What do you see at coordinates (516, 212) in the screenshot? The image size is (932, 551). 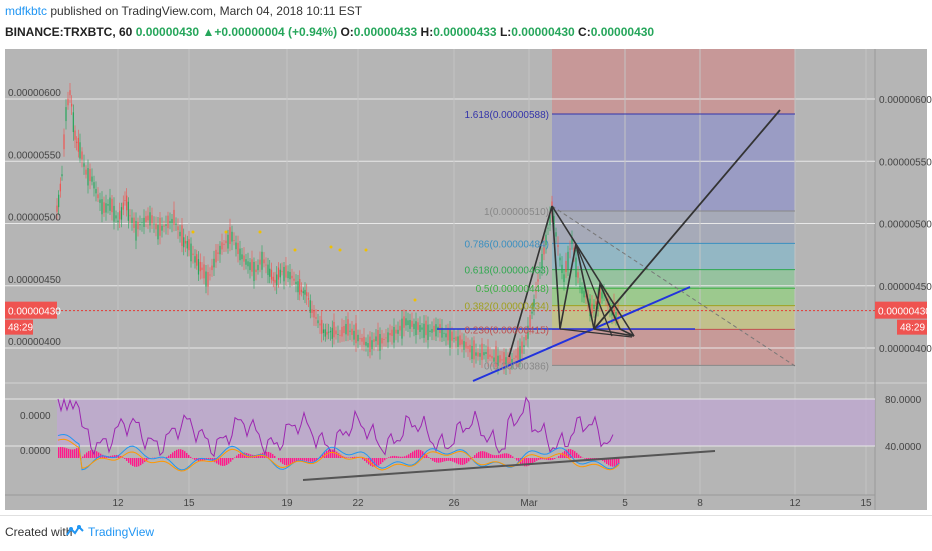 I see `fib-level-label: 1(0.00000510)` at bounding box center [516, 212].